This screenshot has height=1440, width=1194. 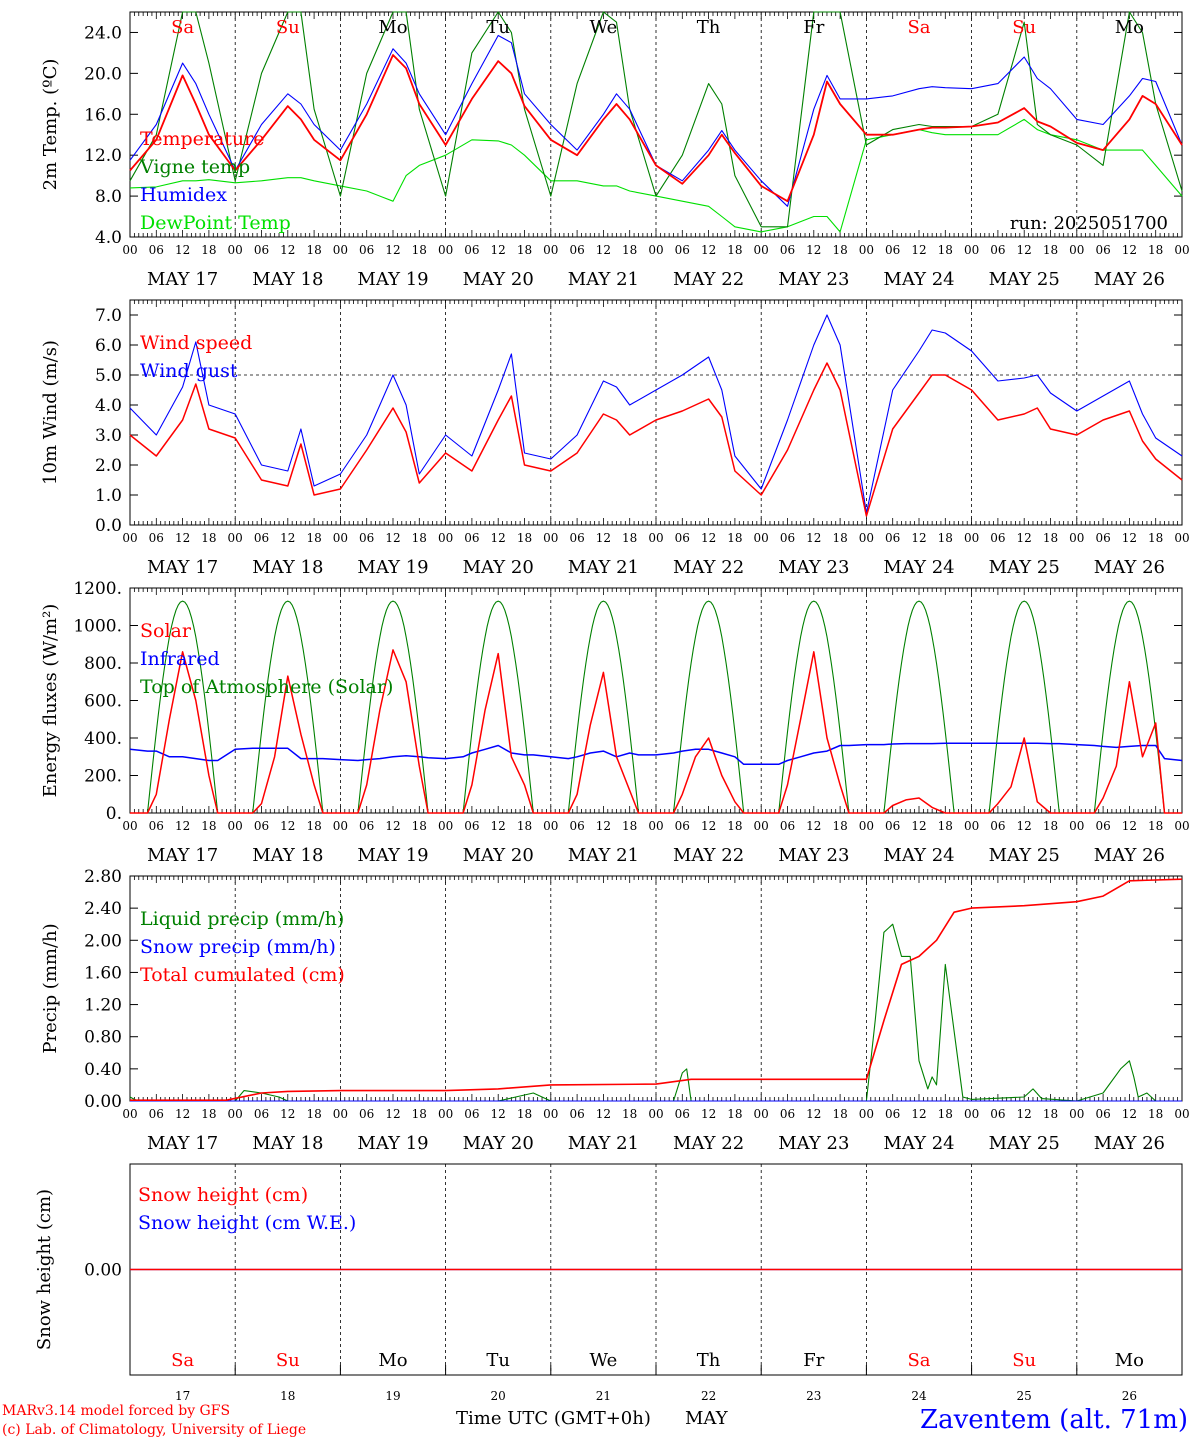 What do you see at coordinates (108, 197) in the screenshot?
I see `y-tick-label: 8.0` at bounding box center [108, 197].